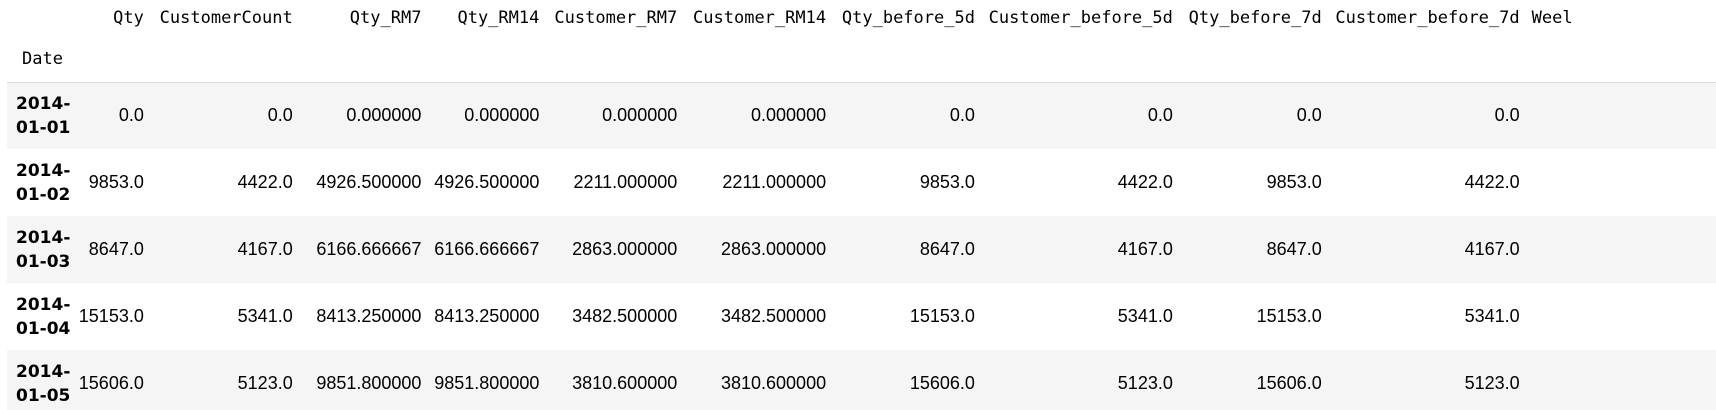 Image resolution: width=1716 pixels, height=410 pixels. Describe the element at coordinates (1255, 18) in the screenshot. I see `column-header-qty-before-7d: Qty_before_7d` at that location.